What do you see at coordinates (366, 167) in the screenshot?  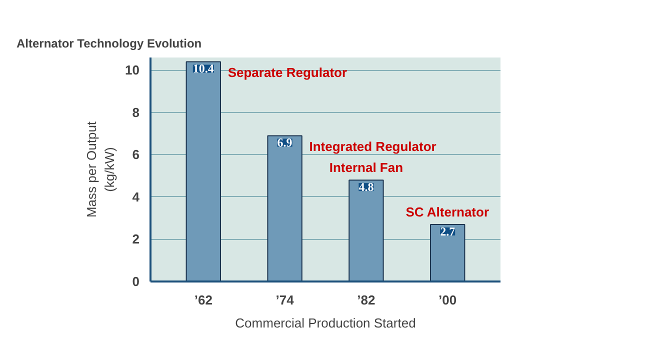 I see `annotation: Internal Fan` at bounding box center [366, 167].